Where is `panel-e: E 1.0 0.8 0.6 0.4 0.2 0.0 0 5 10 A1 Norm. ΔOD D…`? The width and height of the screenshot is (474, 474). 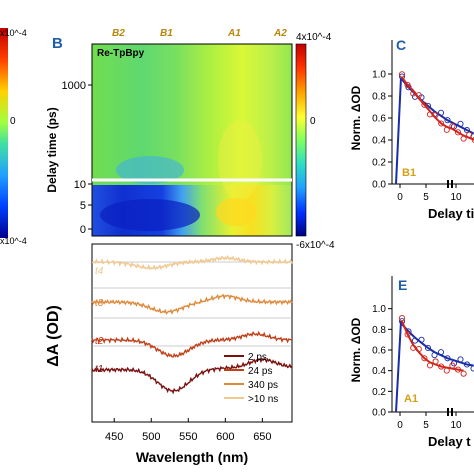
panel-e: E 1.0 0.8 0.6 0.4 0.2 0.0 0 5 10 A1 Norm. ΔOD D… is located at coordinates (411, 362).